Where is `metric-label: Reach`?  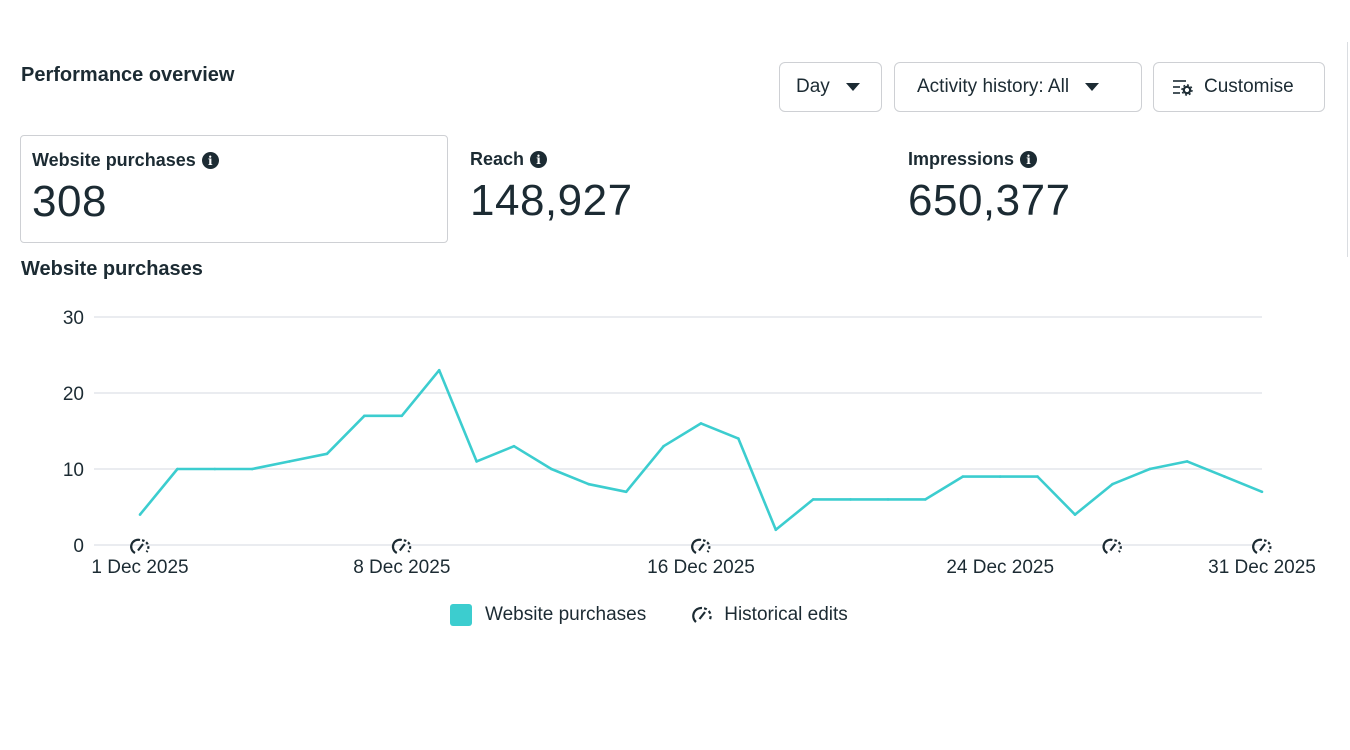
metric-label: Reach is located at coordinates (497, 159).